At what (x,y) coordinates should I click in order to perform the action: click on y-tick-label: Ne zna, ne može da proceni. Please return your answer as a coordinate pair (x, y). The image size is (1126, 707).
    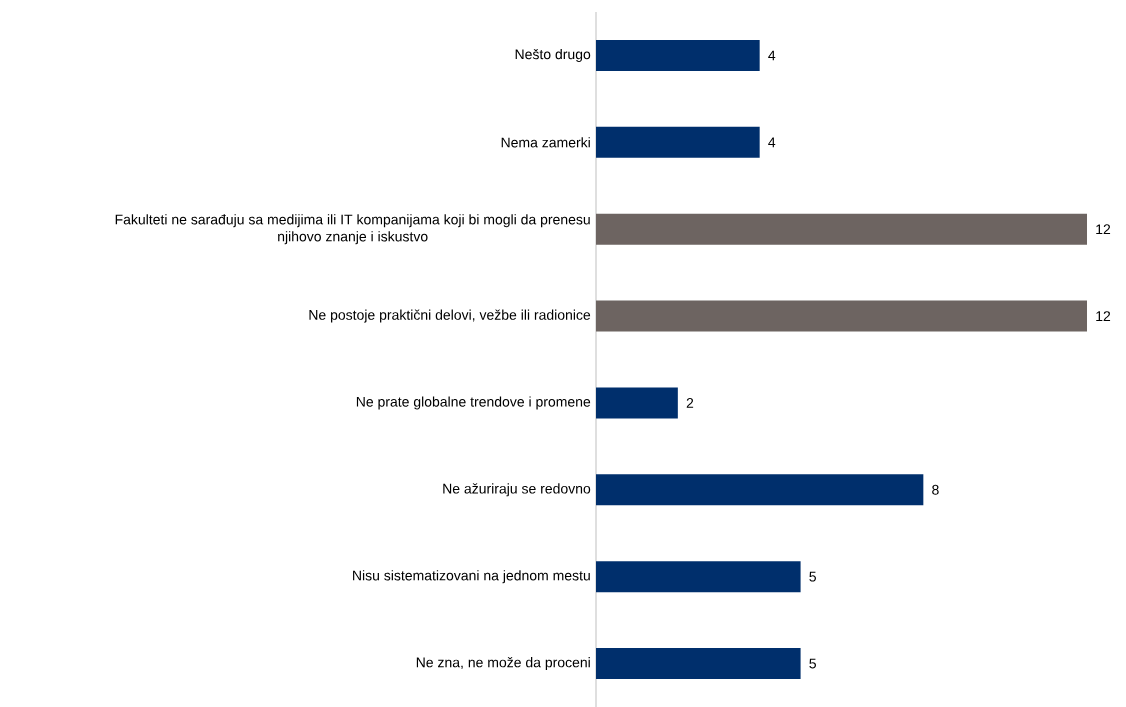
    Looking at the image, I should click on (503, 664).